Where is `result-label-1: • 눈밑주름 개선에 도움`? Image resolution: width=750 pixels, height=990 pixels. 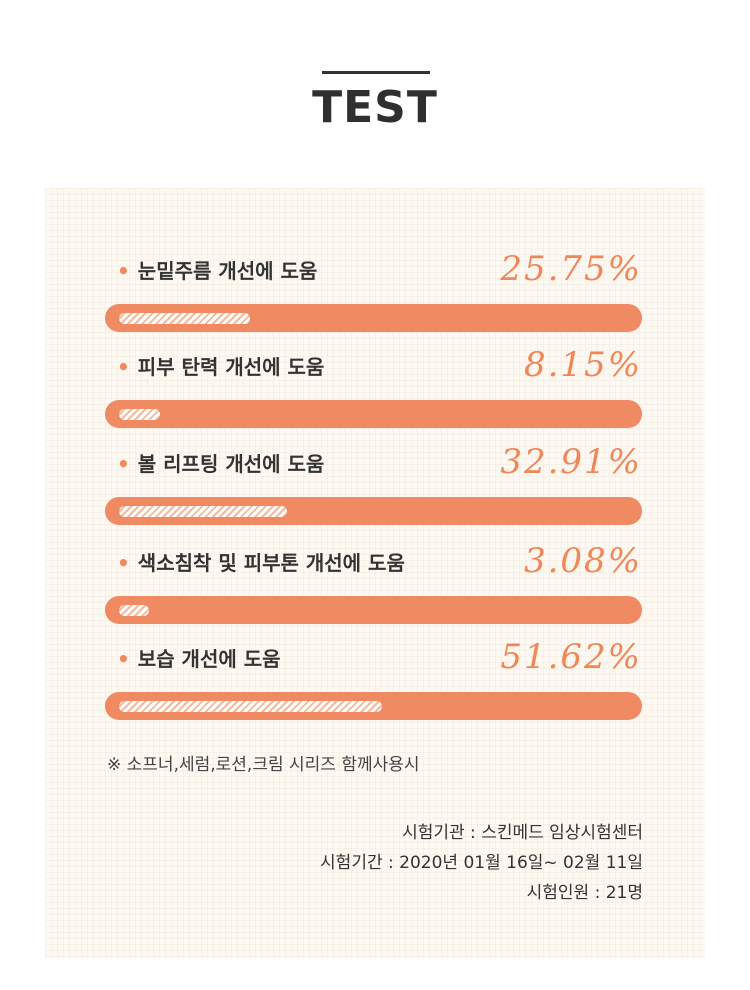 result-label-1: • 눈밑주름 개선에 도움 is located at coordinates (217, 271).